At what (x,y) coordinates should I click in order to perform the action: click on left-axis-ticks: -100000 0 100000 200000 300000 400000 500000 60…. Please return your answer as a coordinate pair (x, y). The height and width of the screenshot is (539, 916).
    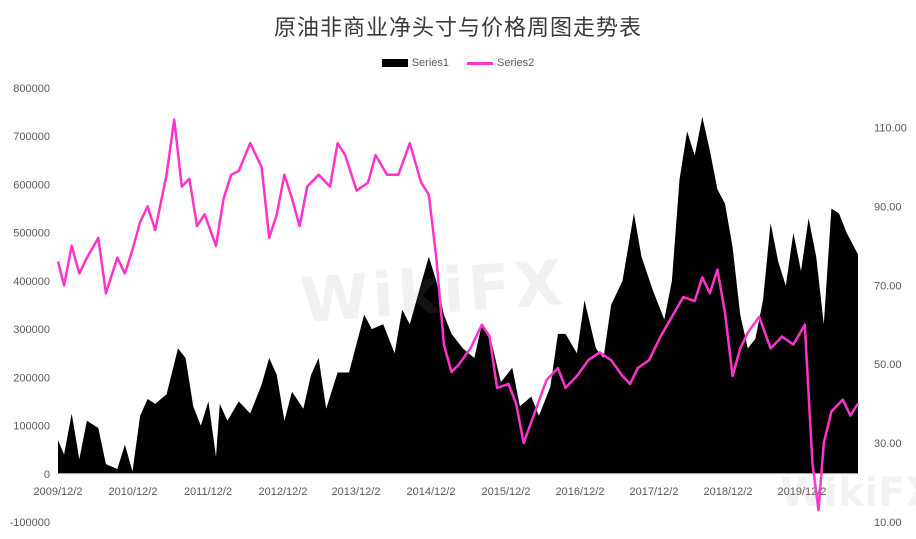
    Looking at the image, I should click on (30, 306).